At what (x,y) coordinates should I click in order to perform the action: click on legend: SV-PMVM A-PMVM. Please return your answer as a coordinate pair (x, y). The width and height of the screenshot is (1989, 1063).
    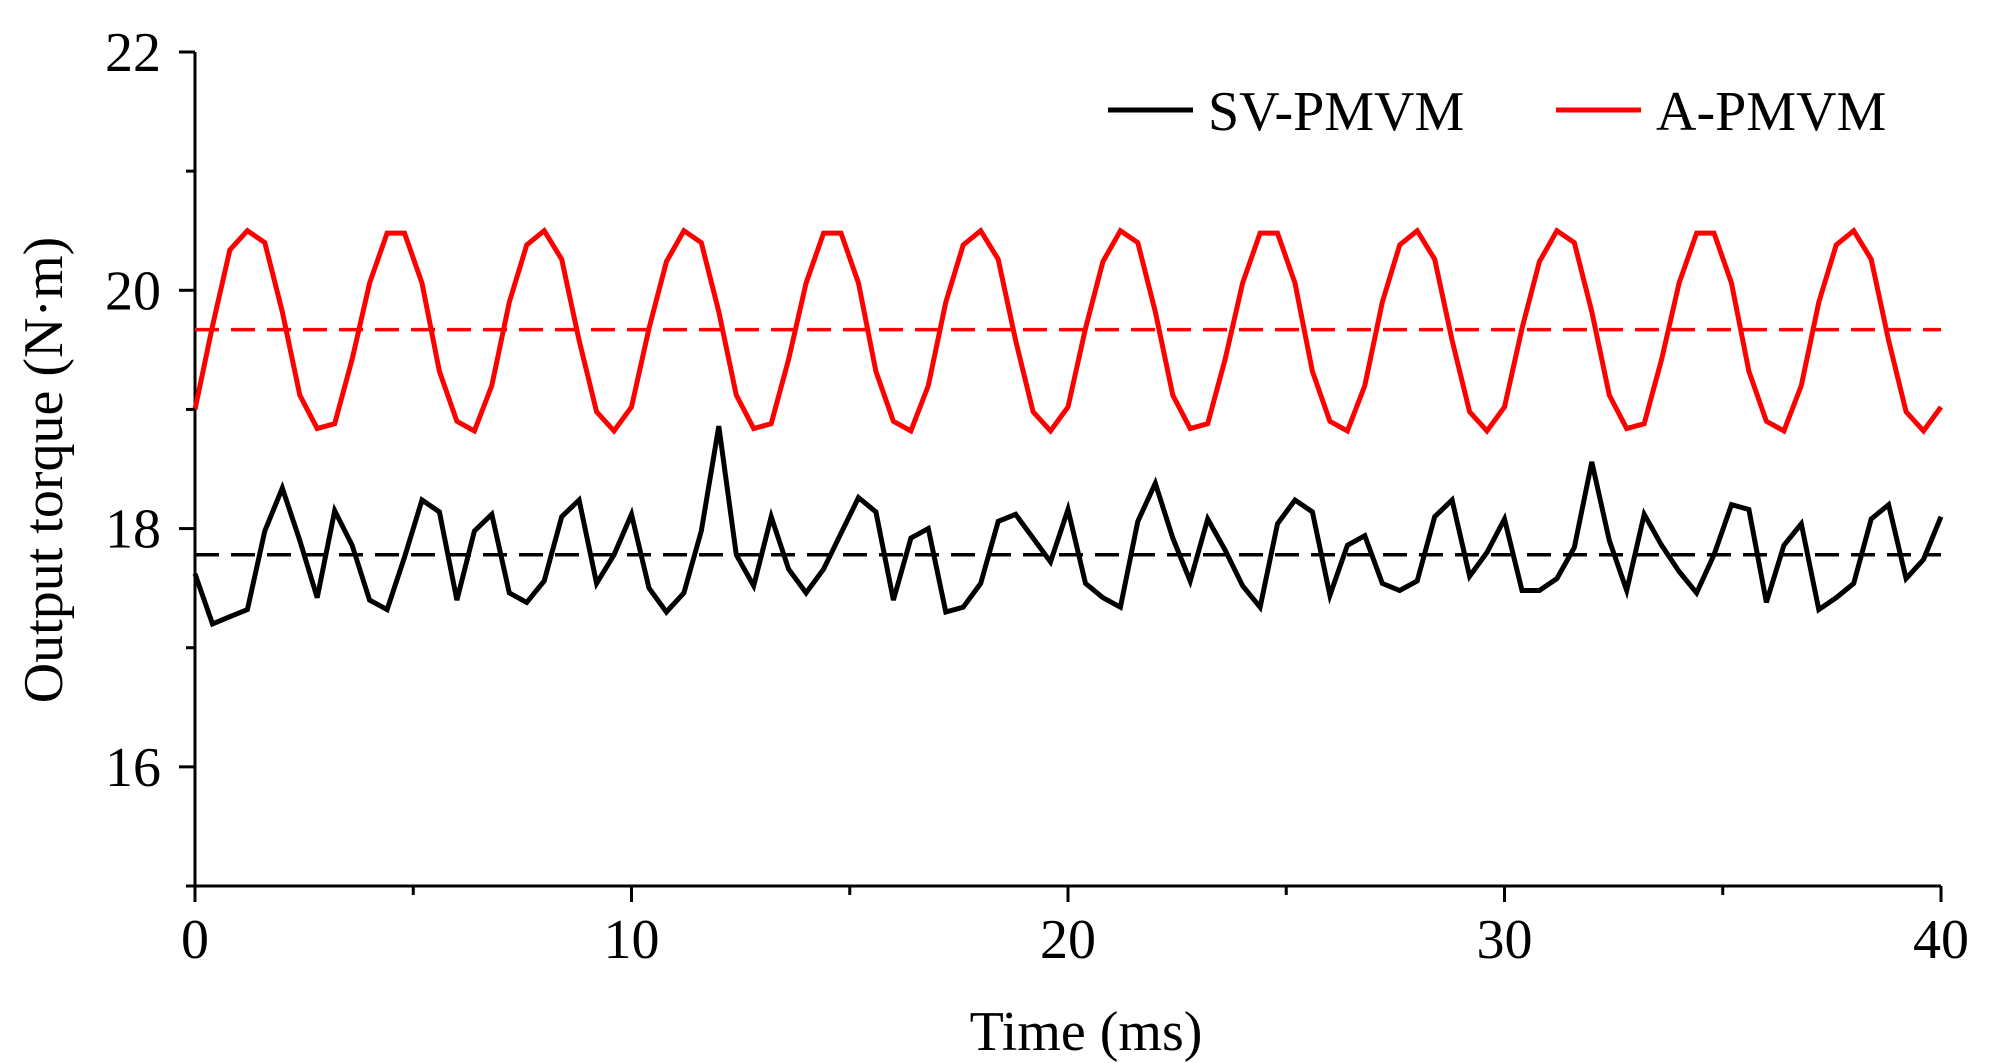
    Looking at the image, I should click on (1497, 112).